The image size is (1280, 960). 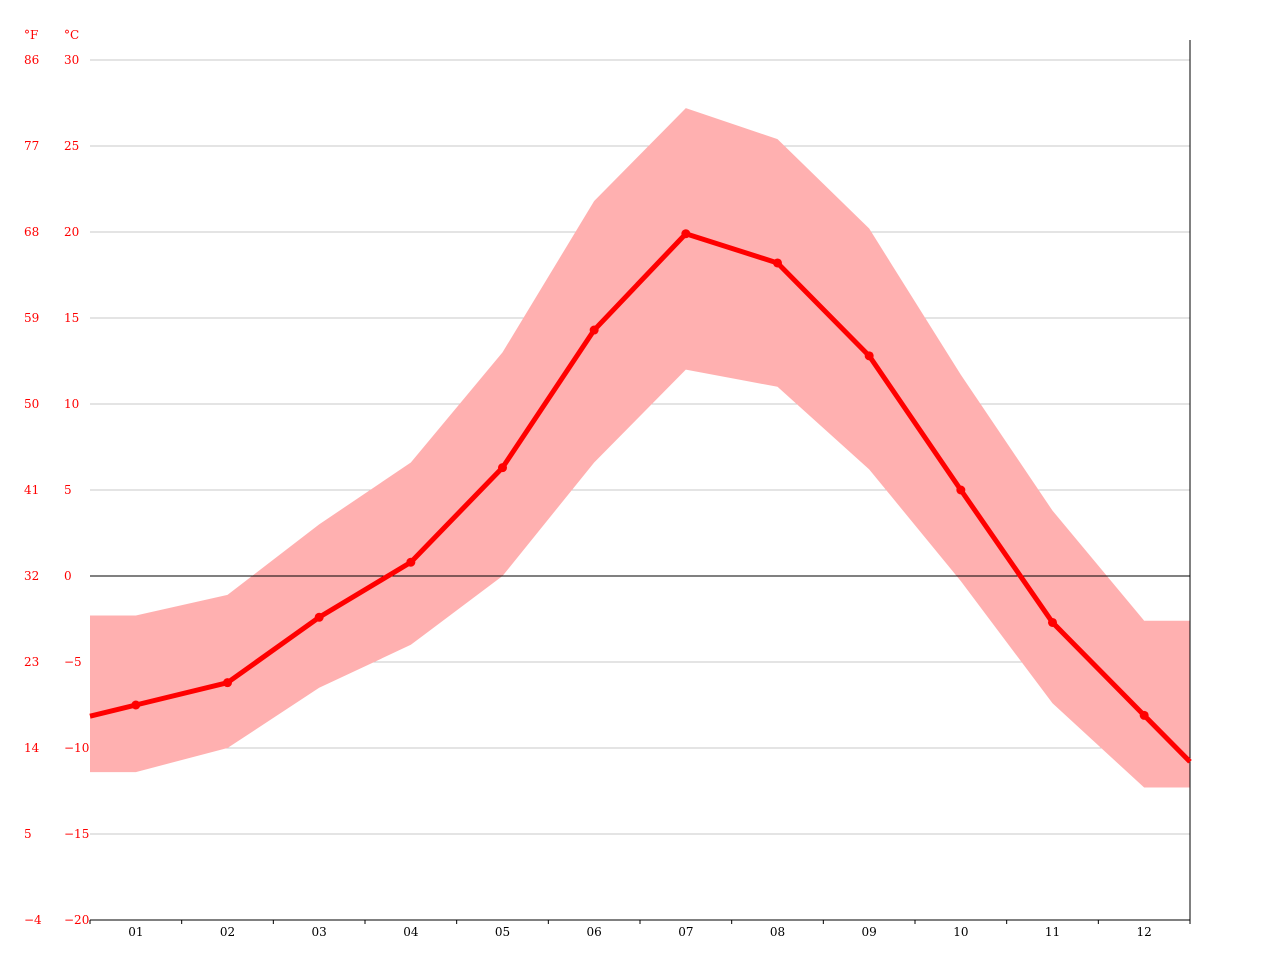 What do you see at coordinates (502, 932) in the screenshot?
I see `x-tick-label: 05` at bounding box center [502, 932].